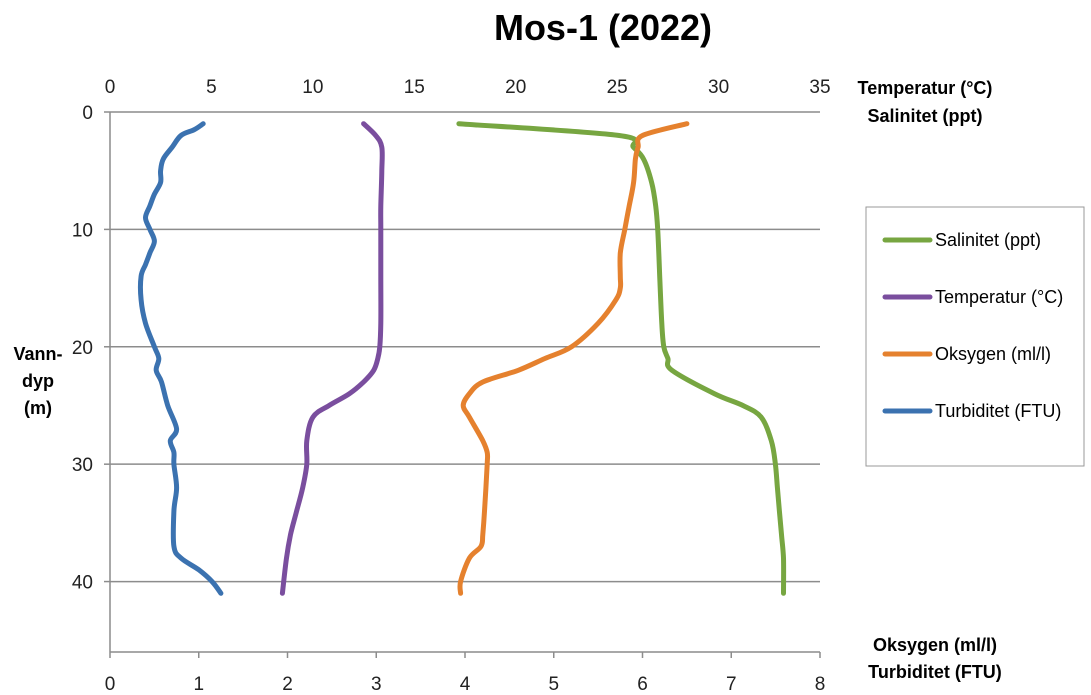 The height and width of the screenshot is (695, 1091). Describe the element at coordinates (332, 358) in the screenshot. I see `series-line-temperatur-c` at that location.